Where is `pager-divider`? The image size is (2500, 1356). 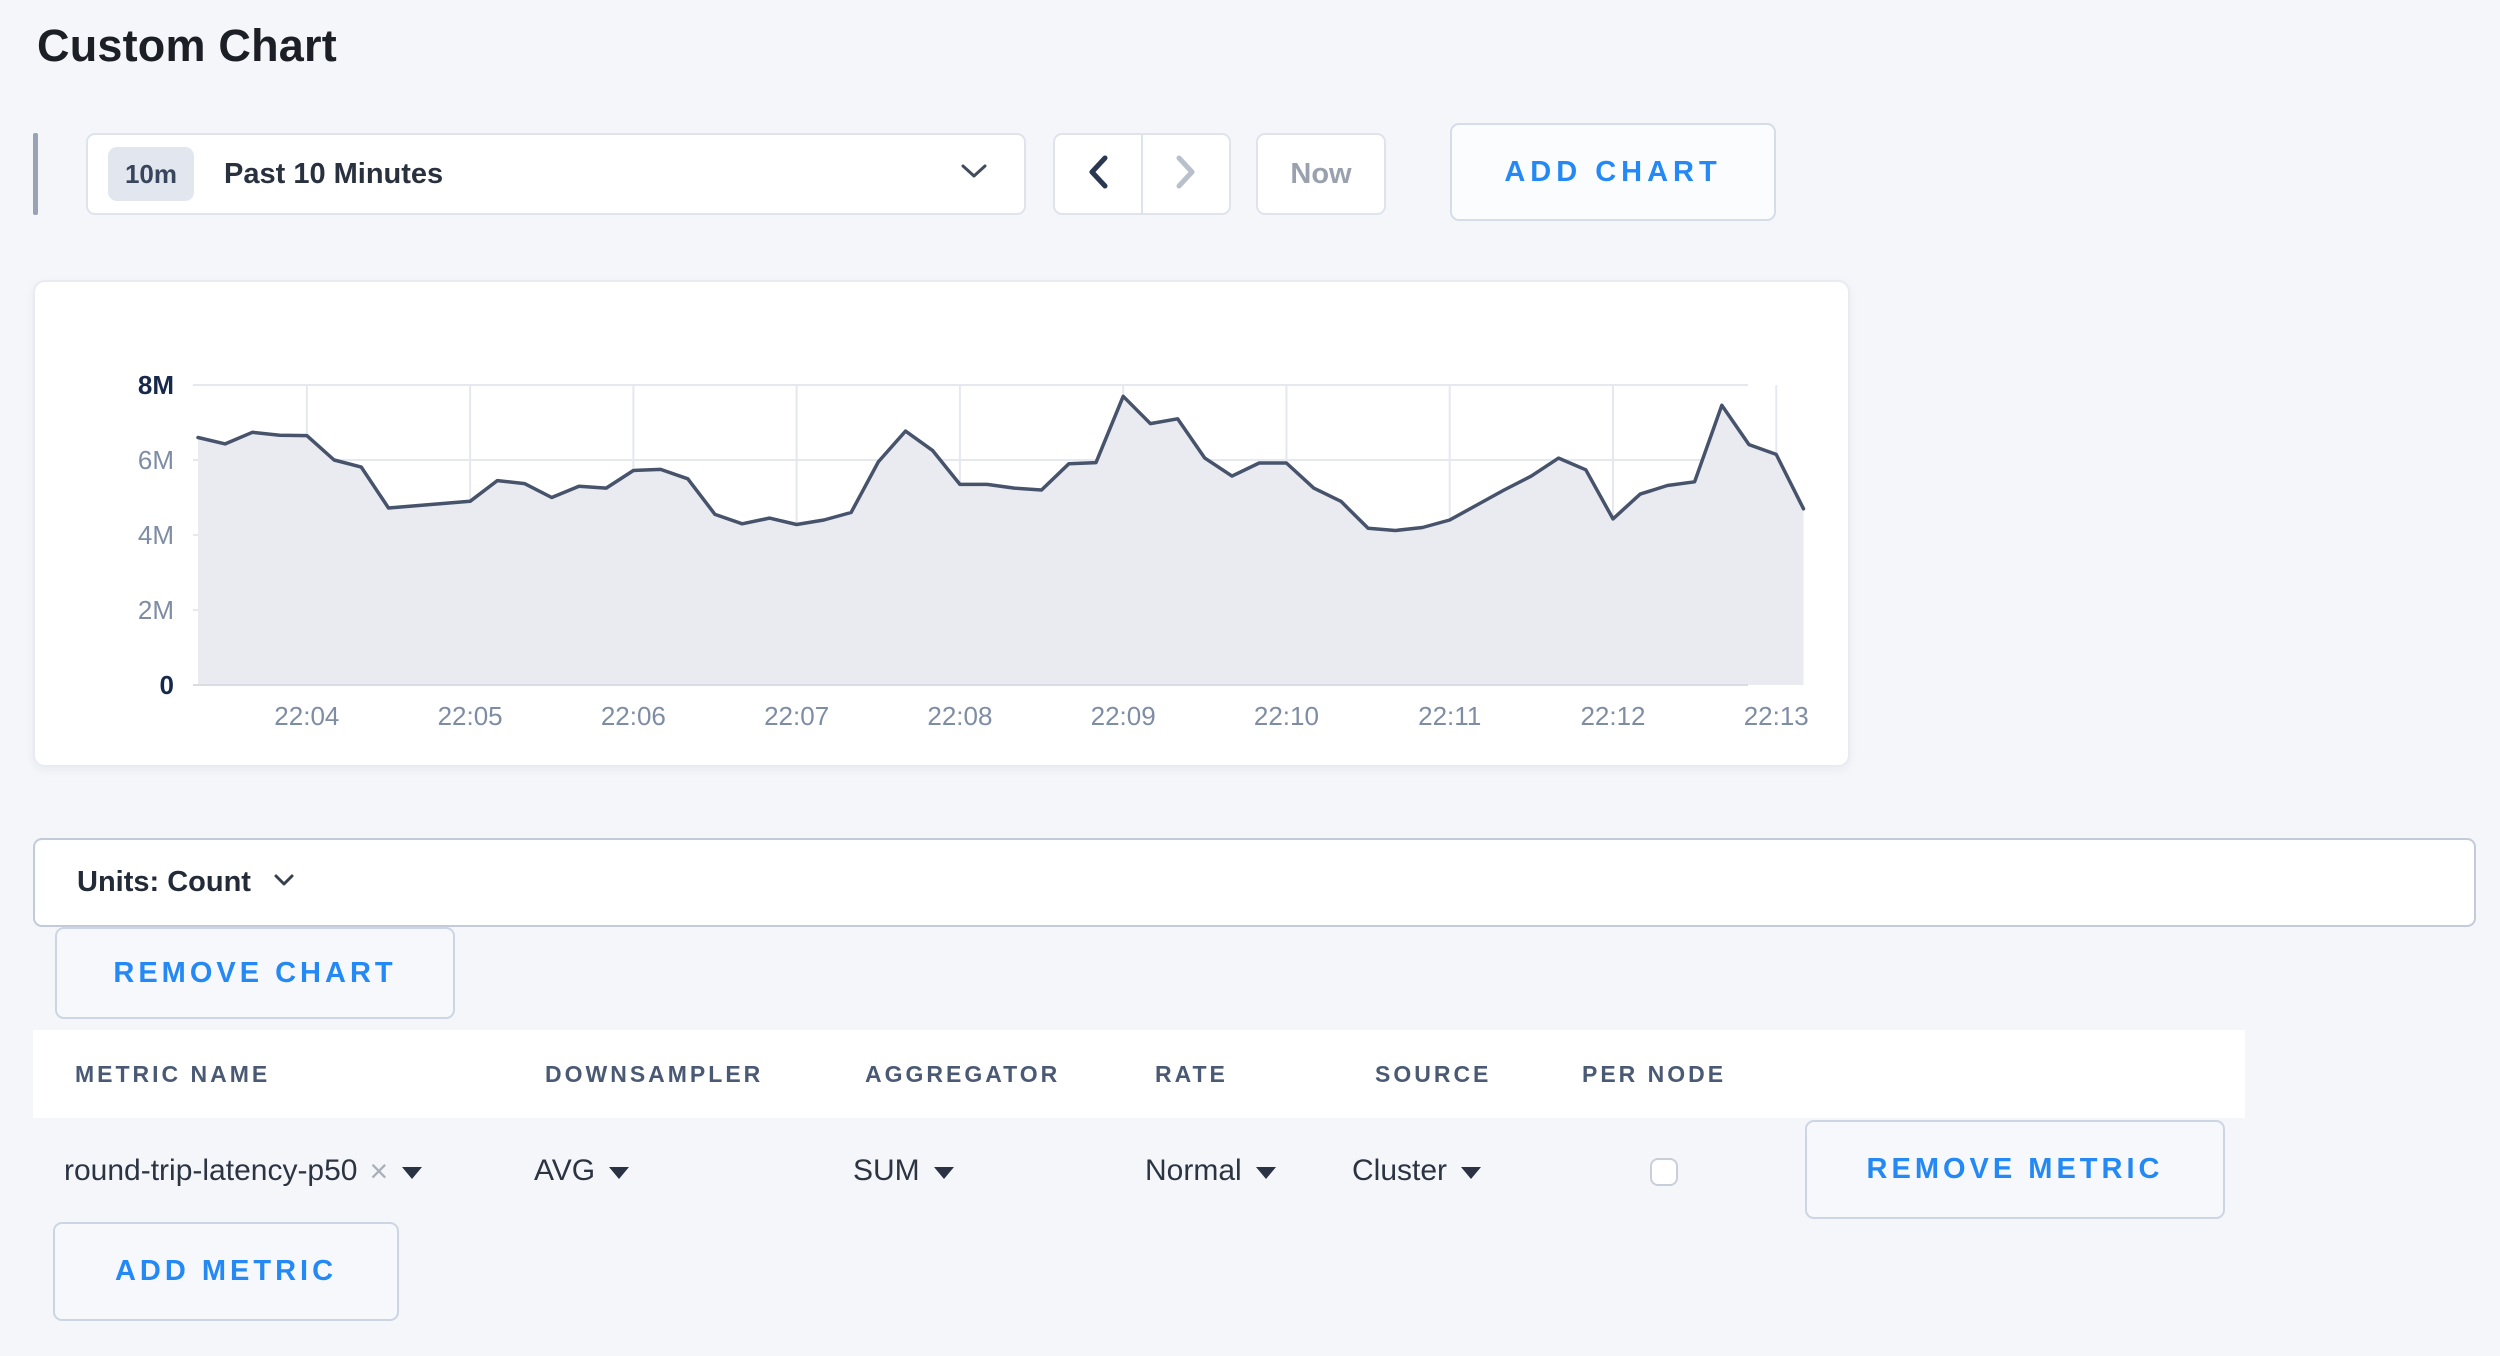 pager-divider is located at coordinates (1142, 174).